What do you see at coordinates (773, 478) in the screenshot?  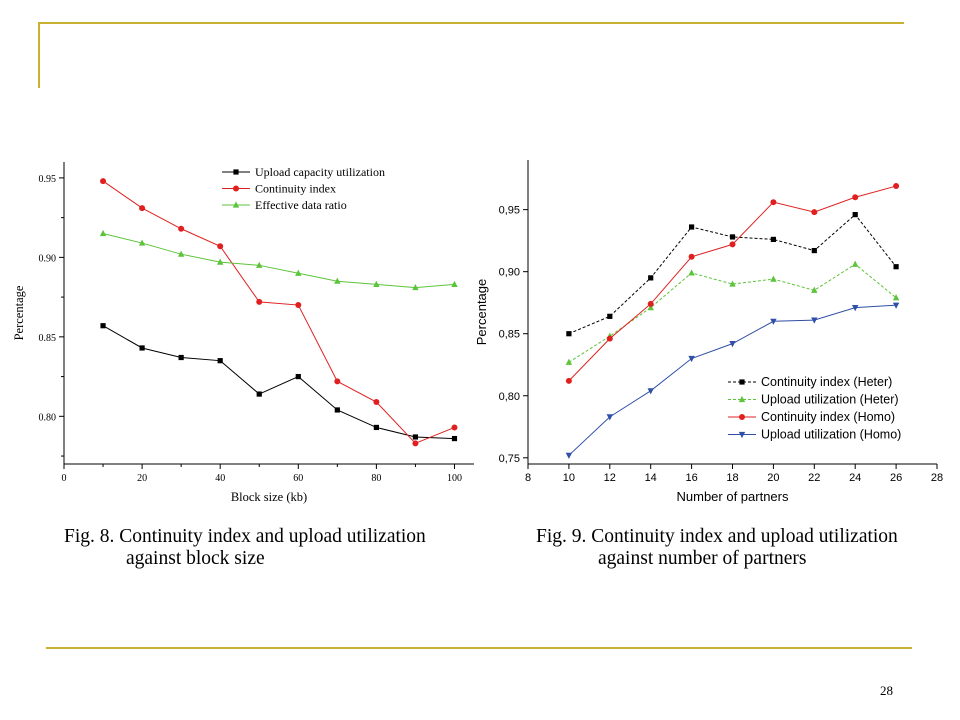 I see `x-tick-label: 20` at bounding box center [773, 478].